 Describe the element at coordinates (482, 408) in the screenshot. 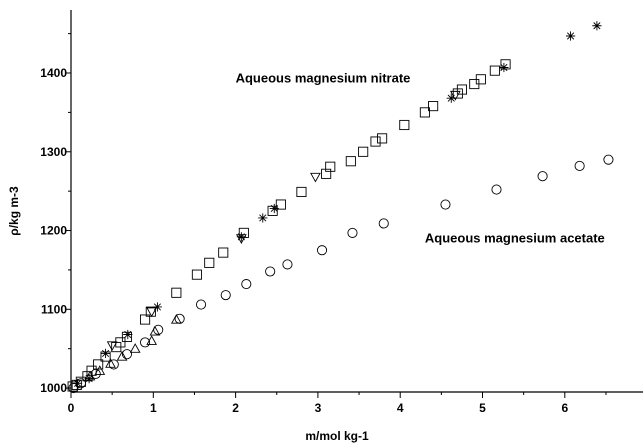

I see `x-tick-label: 5` at that location.